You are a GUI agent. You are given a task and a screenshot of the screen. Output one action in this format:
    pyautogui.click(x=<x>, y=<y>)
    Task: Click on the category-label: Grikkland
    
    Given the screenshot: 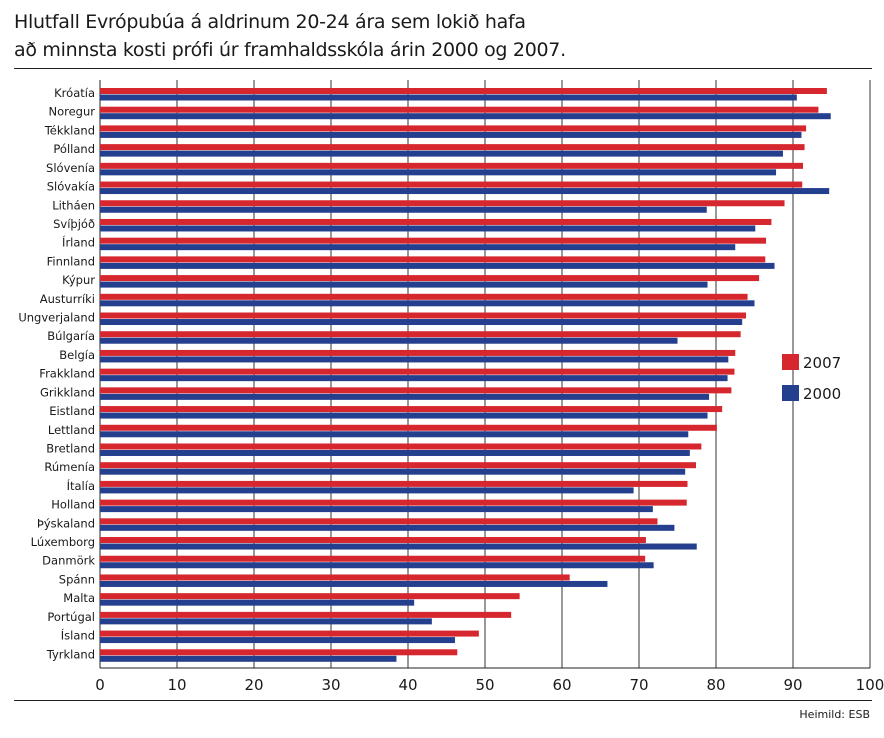 What is the action you would take?
    pyautogui.click(x=67, y=392)
    